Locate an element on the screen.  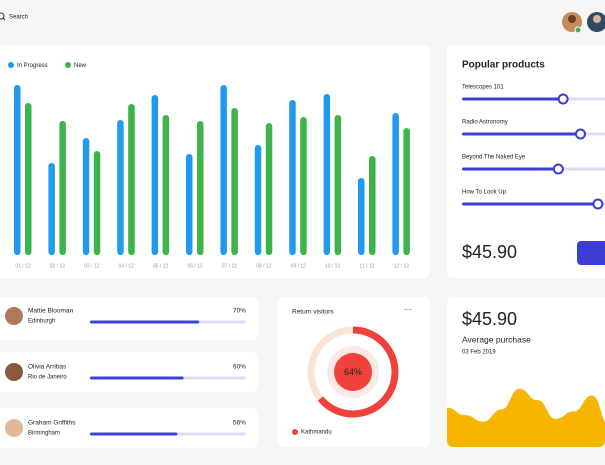
slider-label: Telescopes 101 is located at coordinates (483, 88).